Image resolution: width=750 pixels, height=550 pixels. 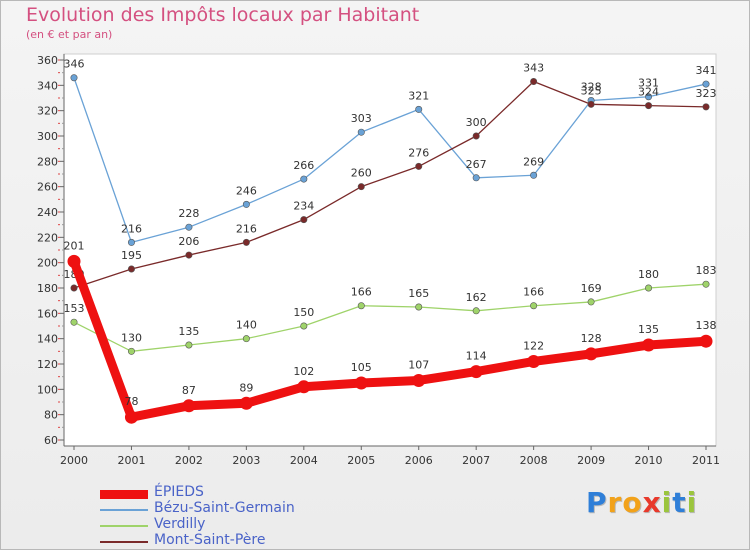 I want to click on y-tick-label: 300, so click(x=47, y=136).